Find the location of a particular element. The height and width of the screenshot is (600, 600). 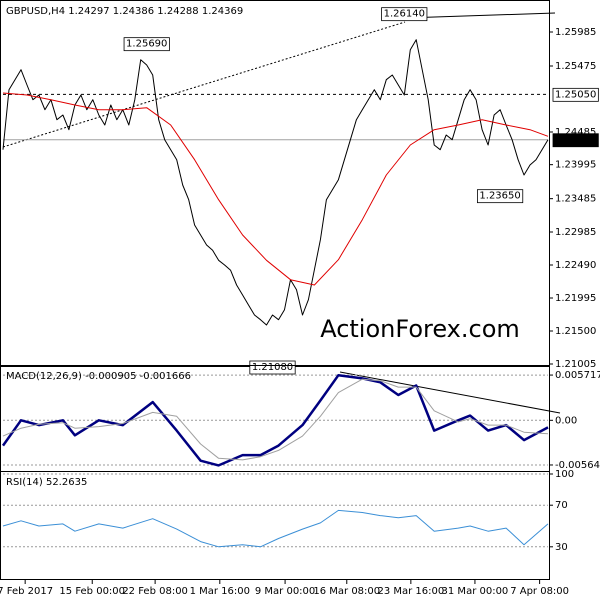

x-tick-label: 22 Feb 08:00 is located at coordinates (155, 591).